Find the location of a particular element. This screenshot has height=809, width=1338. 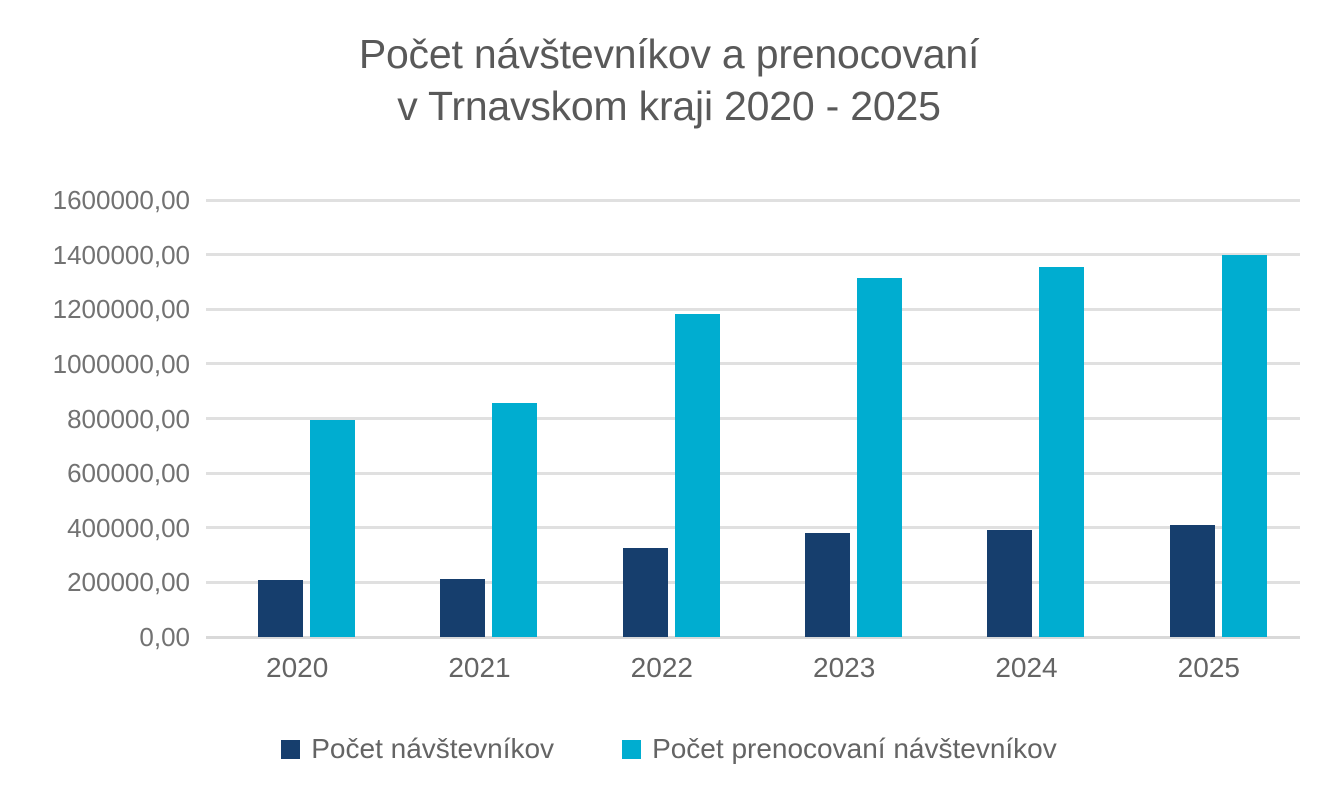

bar-group-2021 is located at coordinates (479, 418).